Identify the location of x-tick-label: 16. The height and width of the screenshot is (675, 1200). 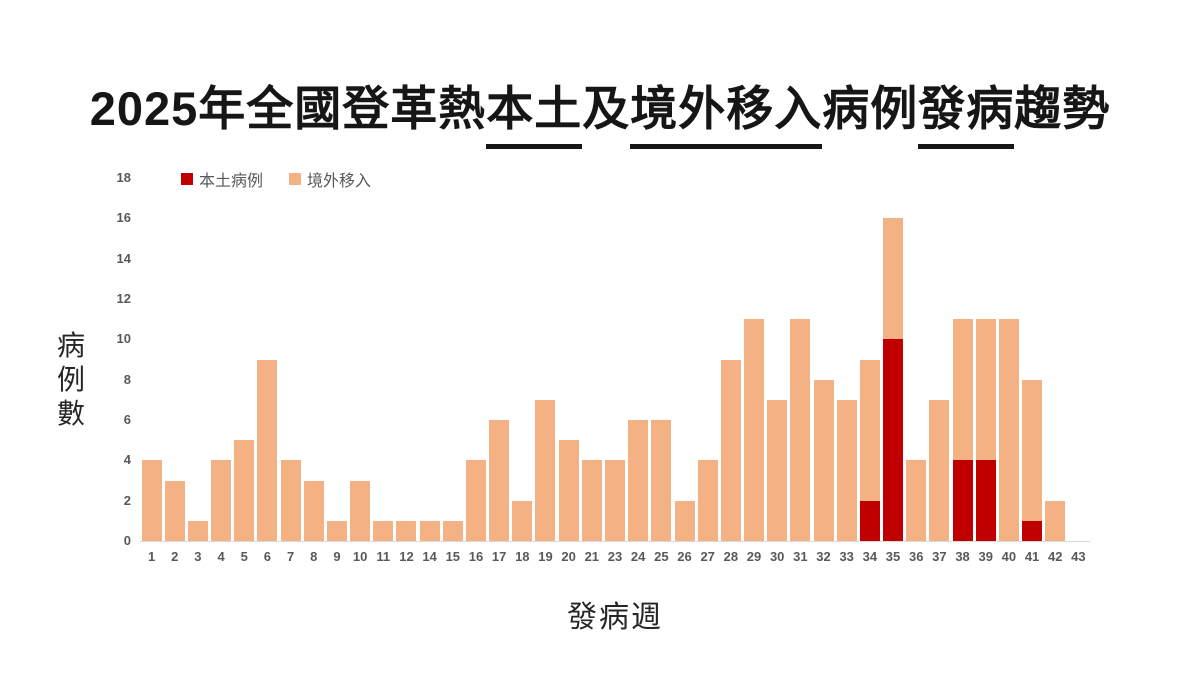
(476, 556).